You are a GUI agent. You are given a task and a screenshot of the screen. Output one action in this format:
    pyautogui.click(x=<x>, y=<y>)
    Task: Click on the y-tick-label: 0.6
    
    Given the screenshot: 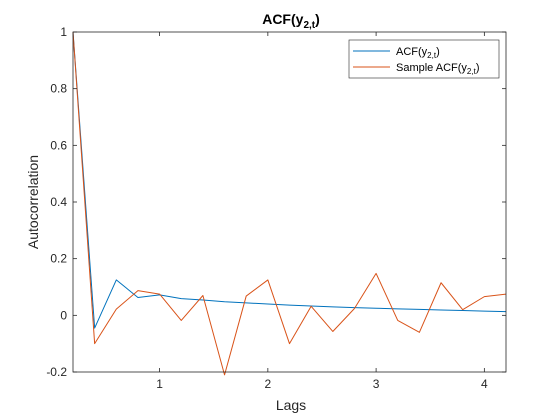 What is the action you would take?
    pyautogui.click(x=58, y=145)
    